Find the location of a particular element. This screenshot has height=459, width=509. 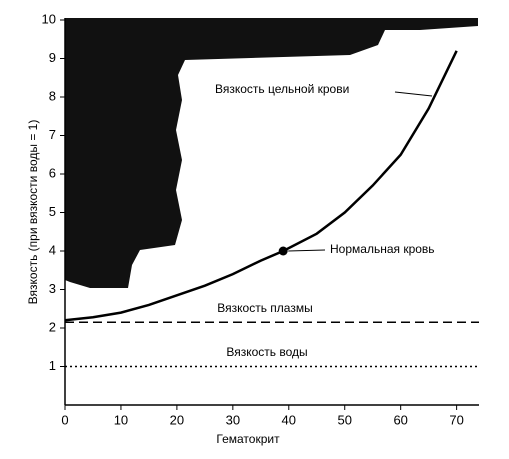

y-tick-label: 10 is located at coordinates (49, 18).